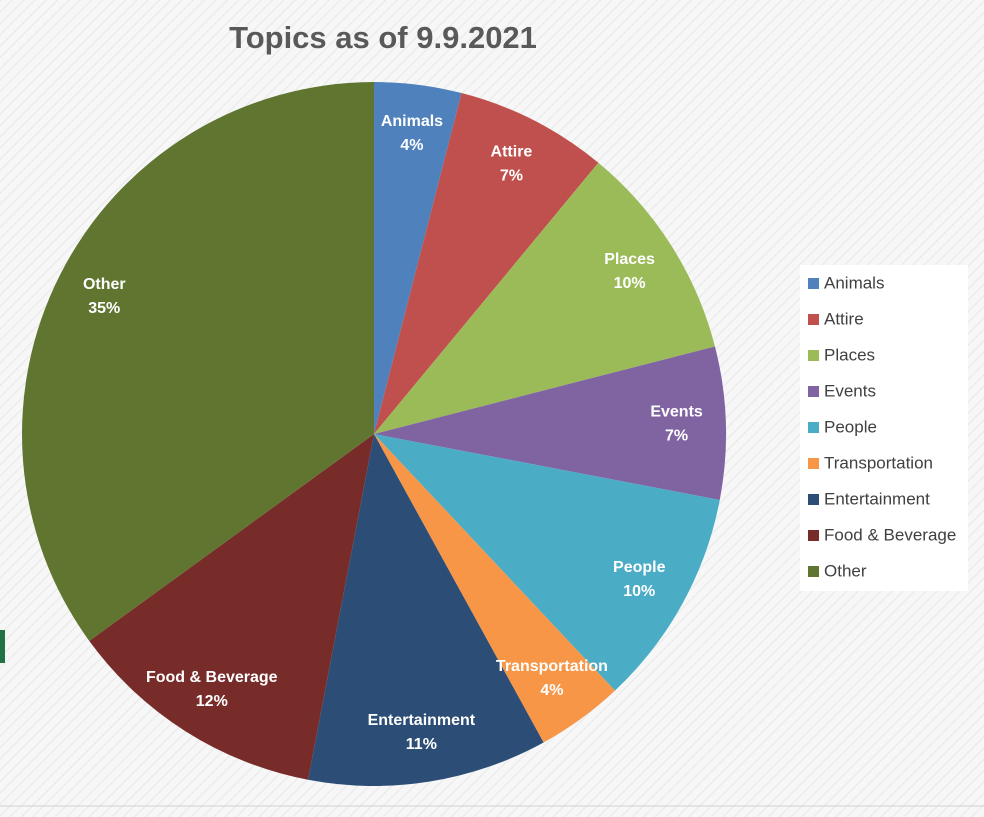 This screenshot has height=817, width=984. Describe the element at coordinates (676, 412) in the screenshot. I see `slice-category-label: Events` at that location.